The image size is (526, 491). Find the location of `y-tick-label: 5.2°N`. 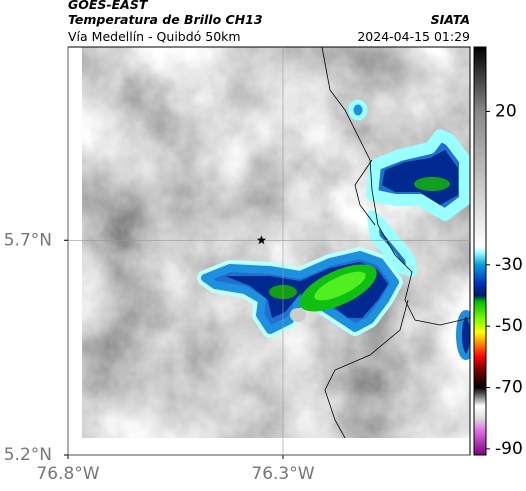

y-tick-label: 5.2°N is located at coordinates (28, 455).